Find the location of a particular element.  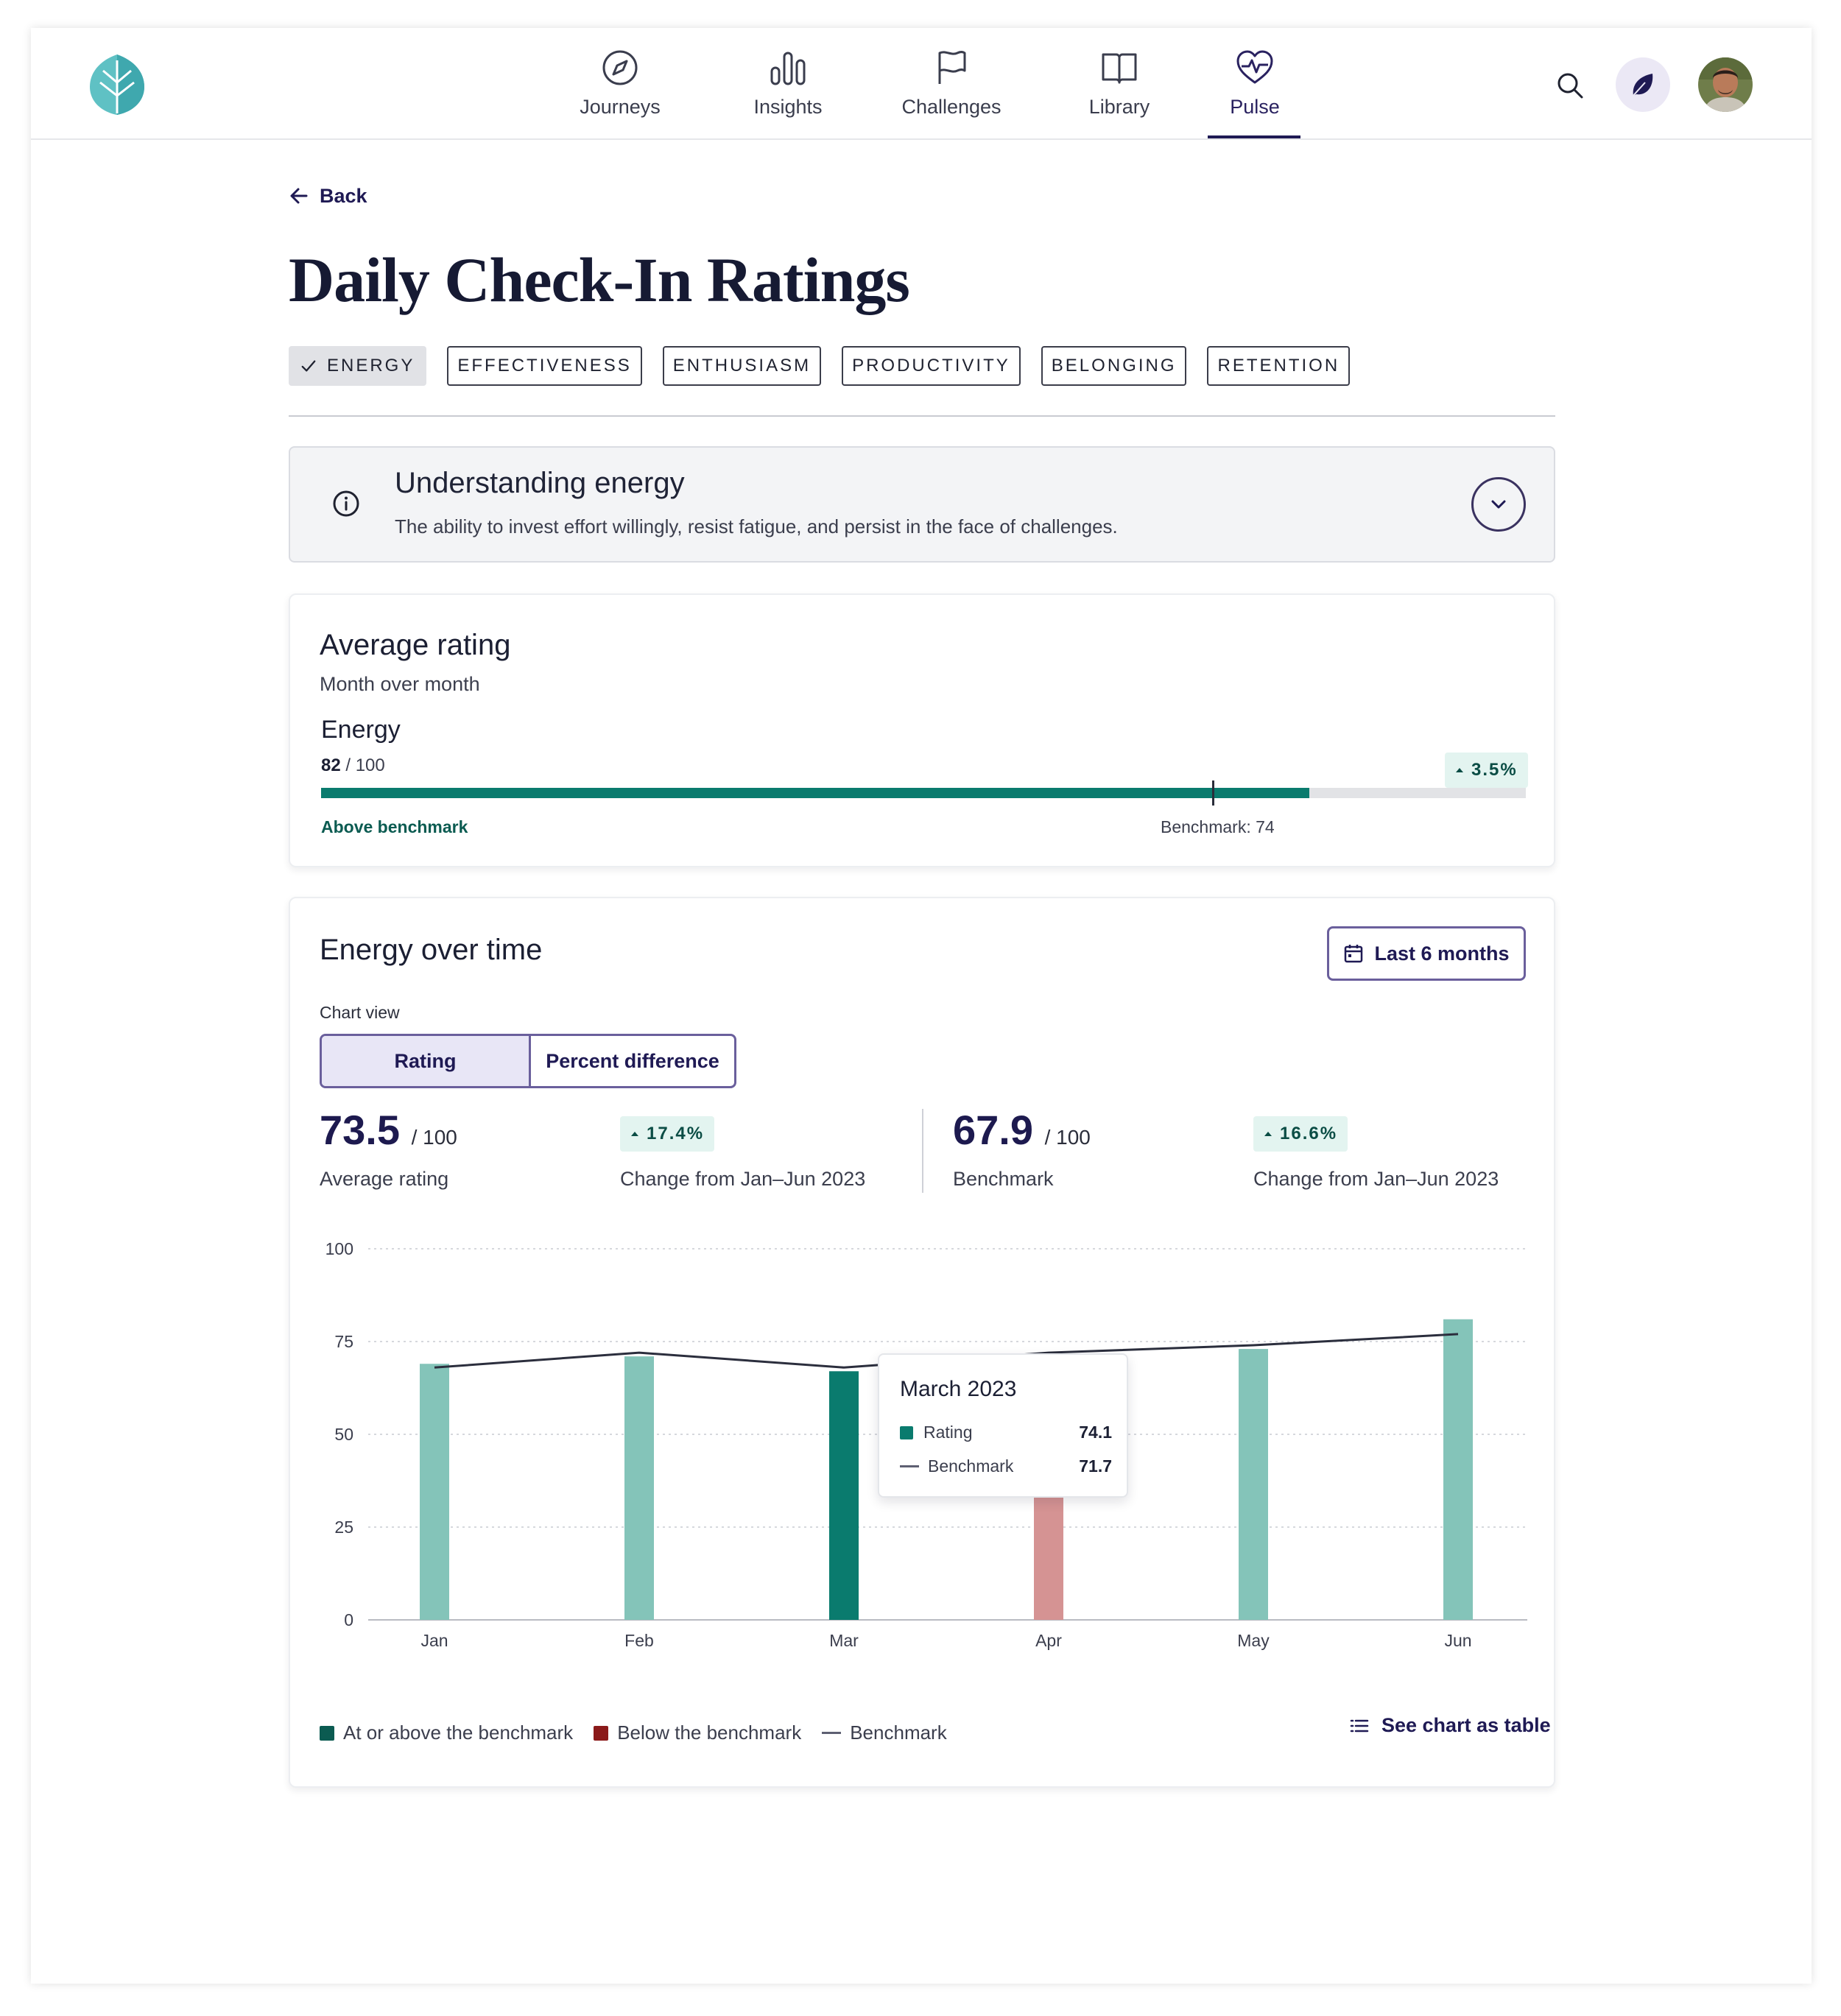

y-tick-label: 25 is located at coordinates (343, 1527).